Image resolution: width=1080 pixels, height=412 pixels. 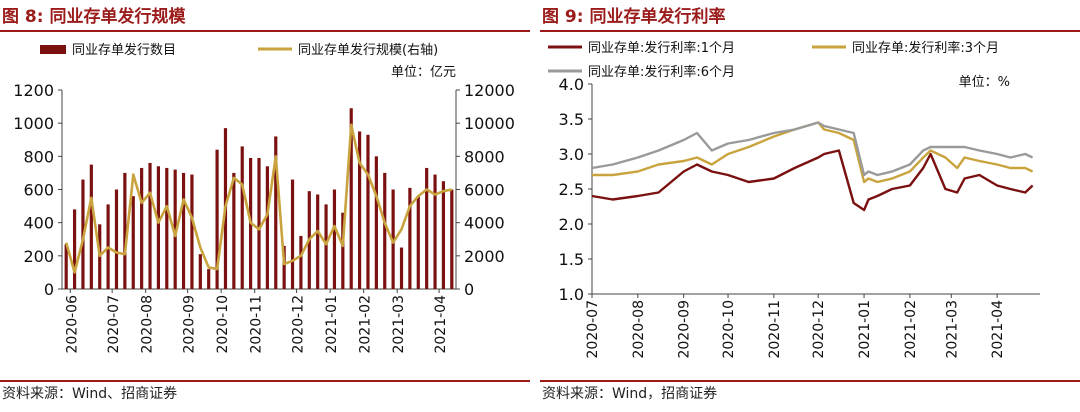 I want to click on y-right-tick-label: 6000, so click(x=484, y=190).